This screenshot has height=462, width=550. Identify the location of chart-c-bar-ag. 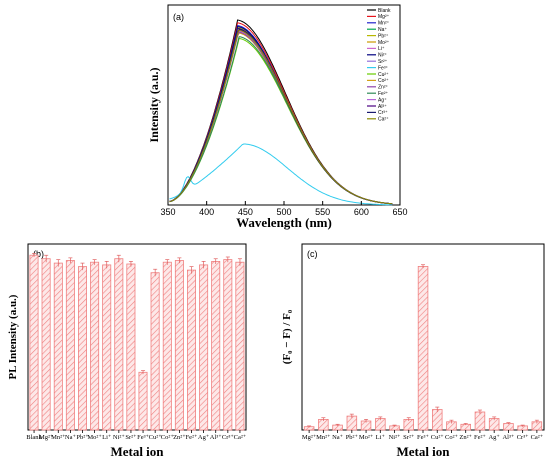
(494, 424).